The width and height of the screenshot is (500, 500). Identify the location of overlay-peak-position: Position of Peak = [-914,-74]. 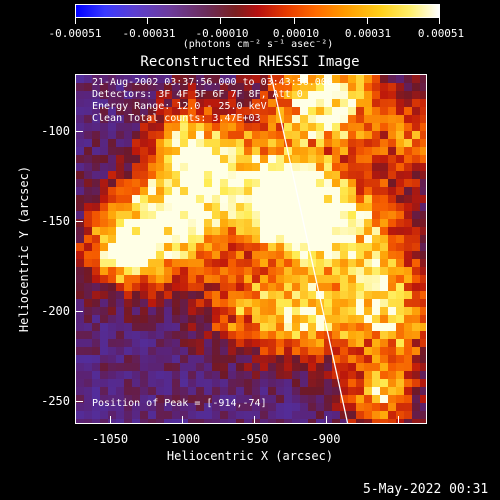
(179, 403).